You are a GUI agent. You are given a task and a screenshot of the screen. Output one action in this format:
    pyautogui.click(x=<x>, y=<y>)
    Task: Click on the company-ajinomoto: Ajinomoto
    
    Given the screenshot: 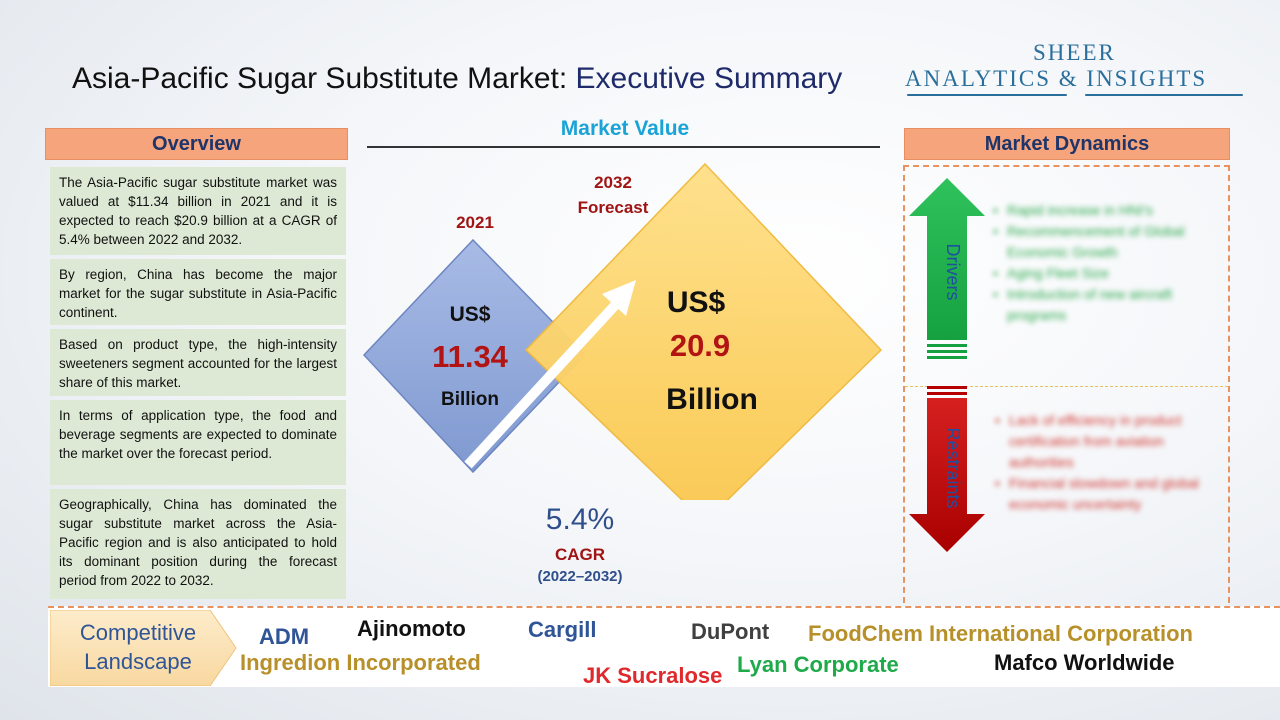 What is the action you would take?
    pyautogui.click(x=411, y=628)
    